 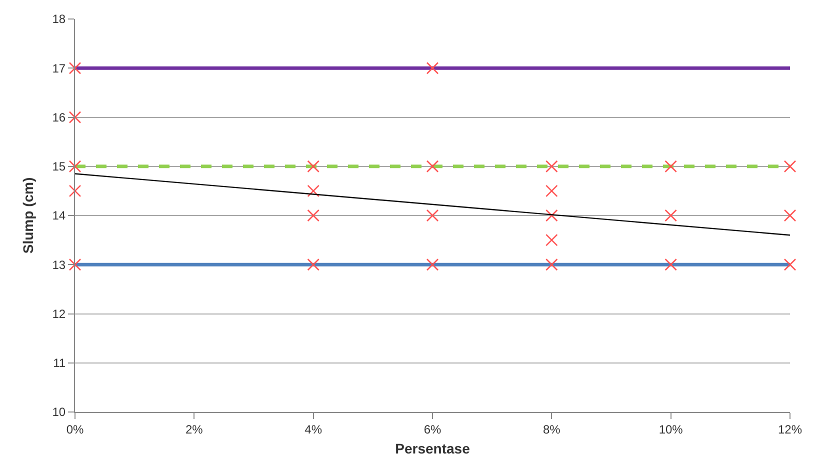 I want to click on y-axis-title: Slump (cm), so click(x=28, y=215).